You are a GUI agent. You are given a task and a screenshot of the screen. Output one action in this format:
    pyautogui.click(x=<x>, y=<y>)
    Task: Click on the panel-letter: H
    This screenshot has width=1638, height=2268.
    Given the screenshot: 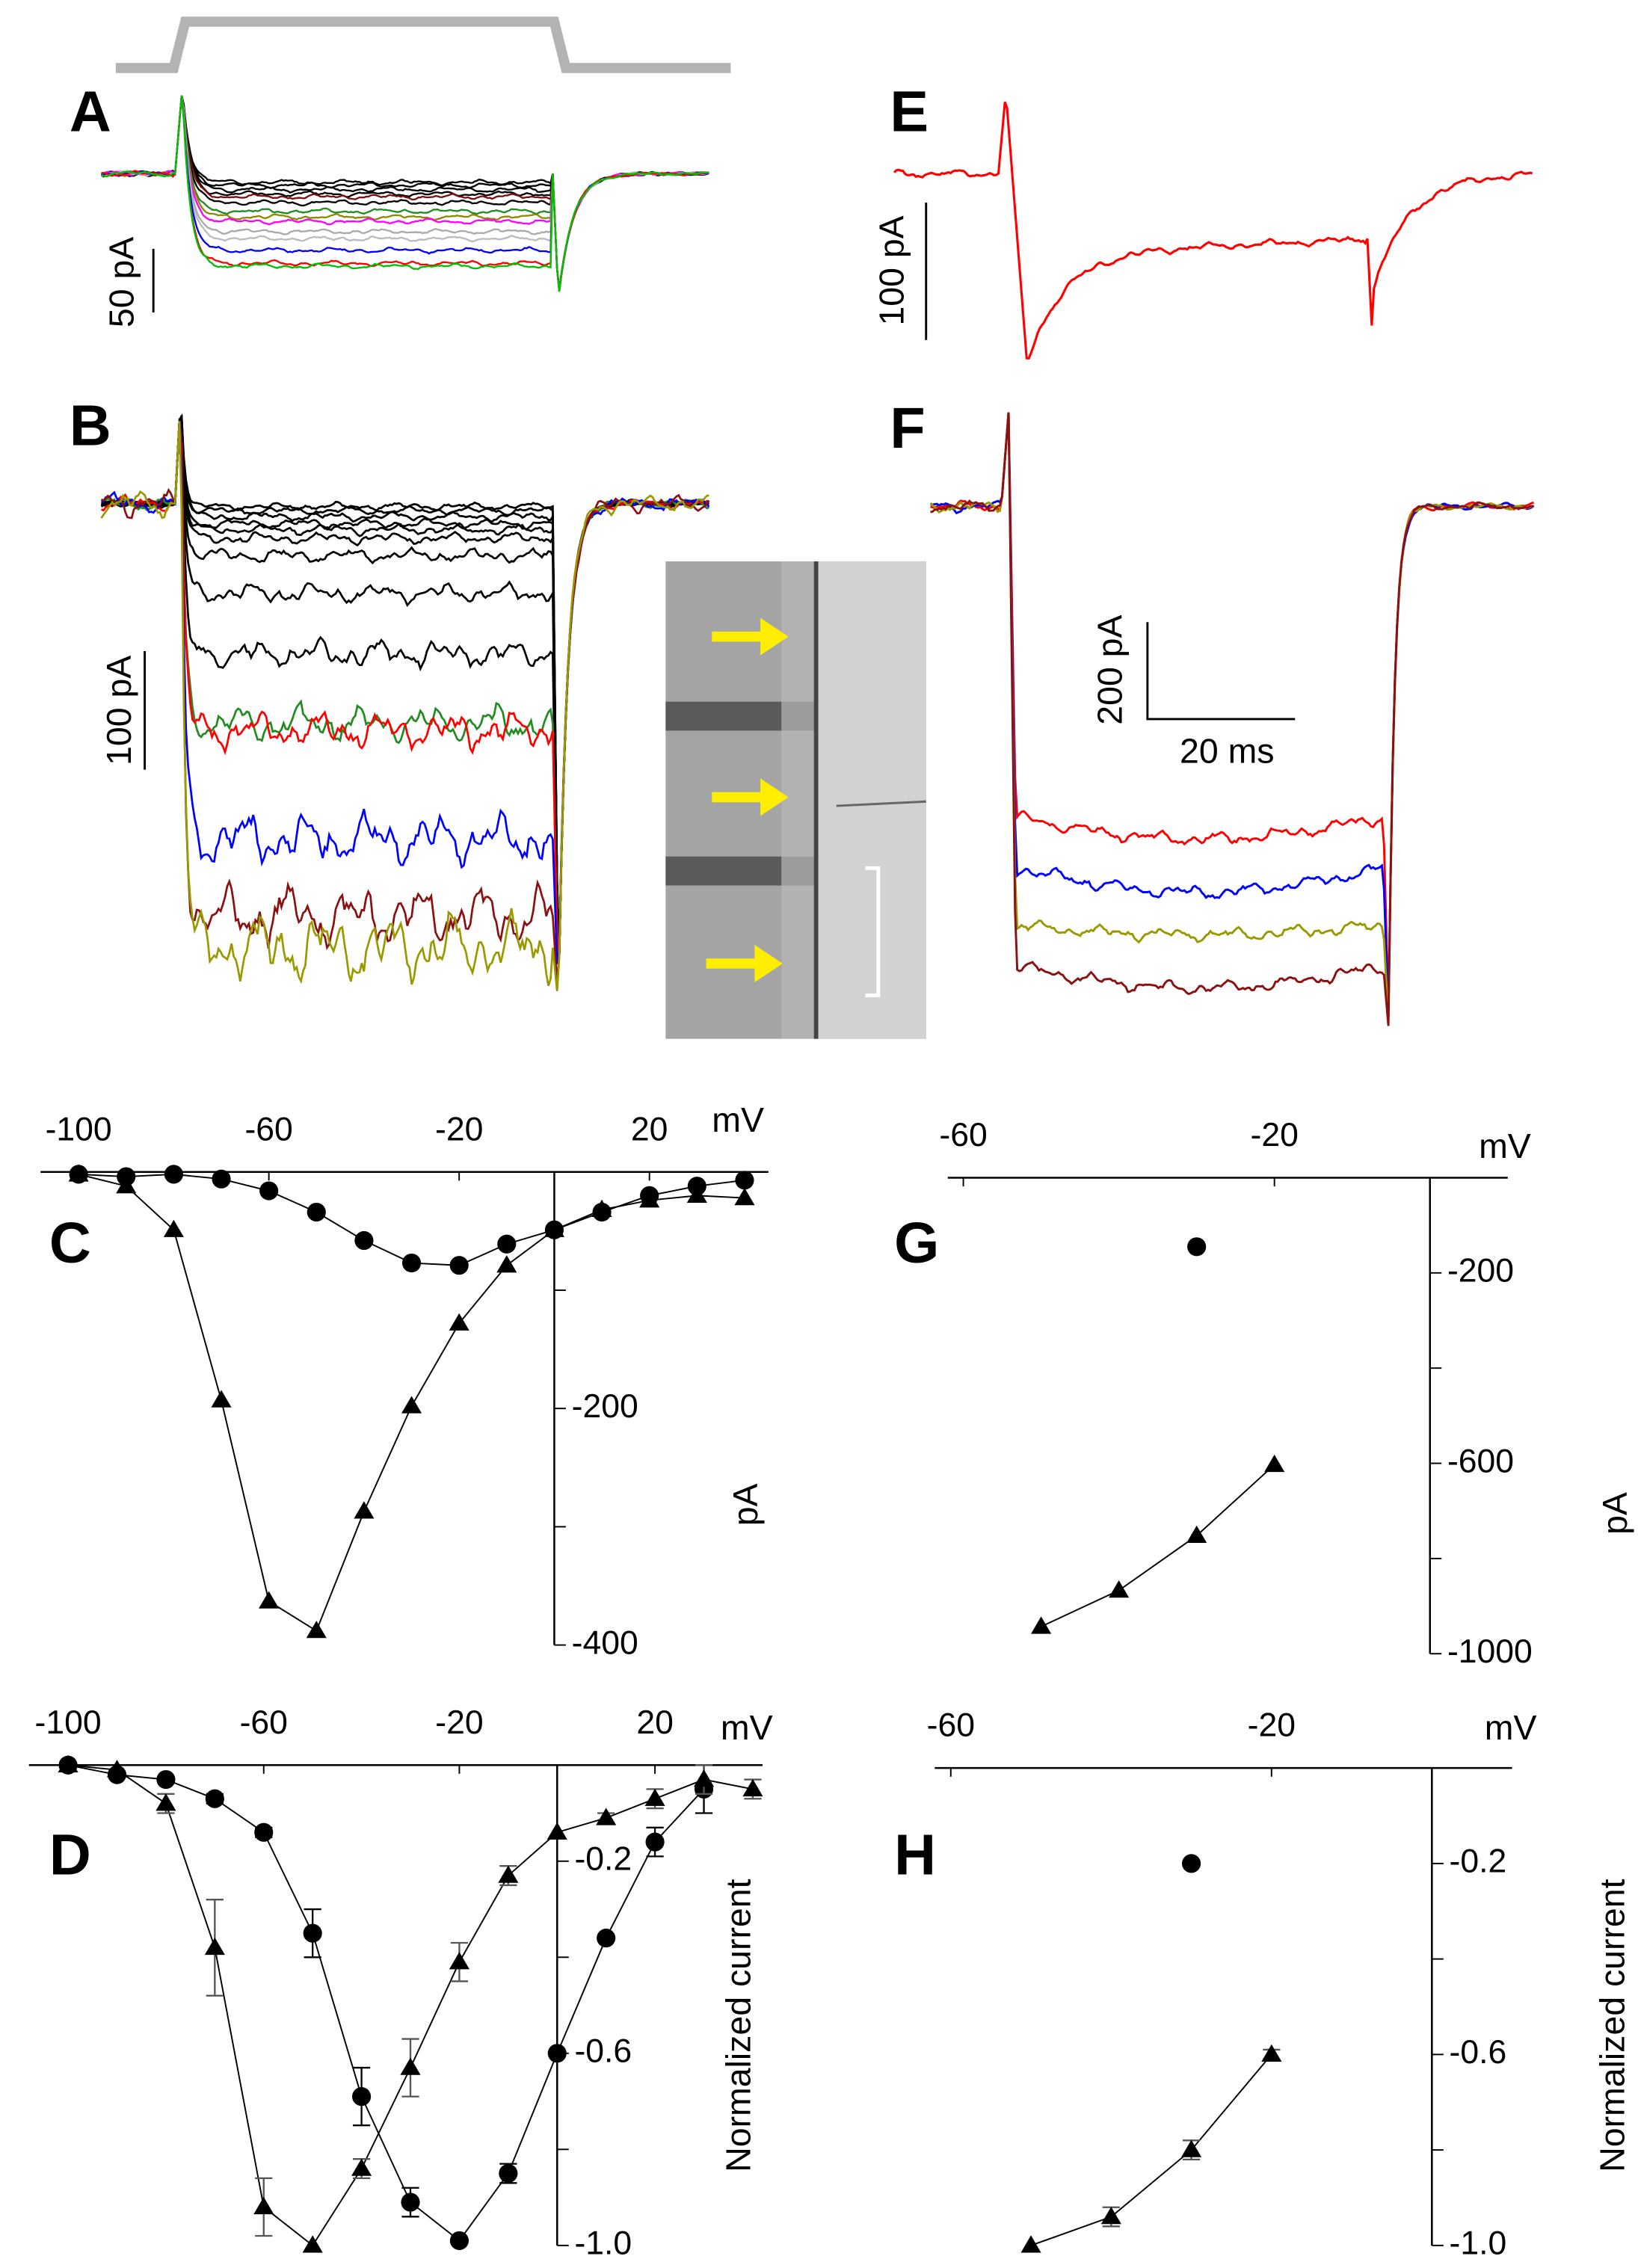 What is the action you would take?
    pyautogui.click(x=915, y=1855)
    